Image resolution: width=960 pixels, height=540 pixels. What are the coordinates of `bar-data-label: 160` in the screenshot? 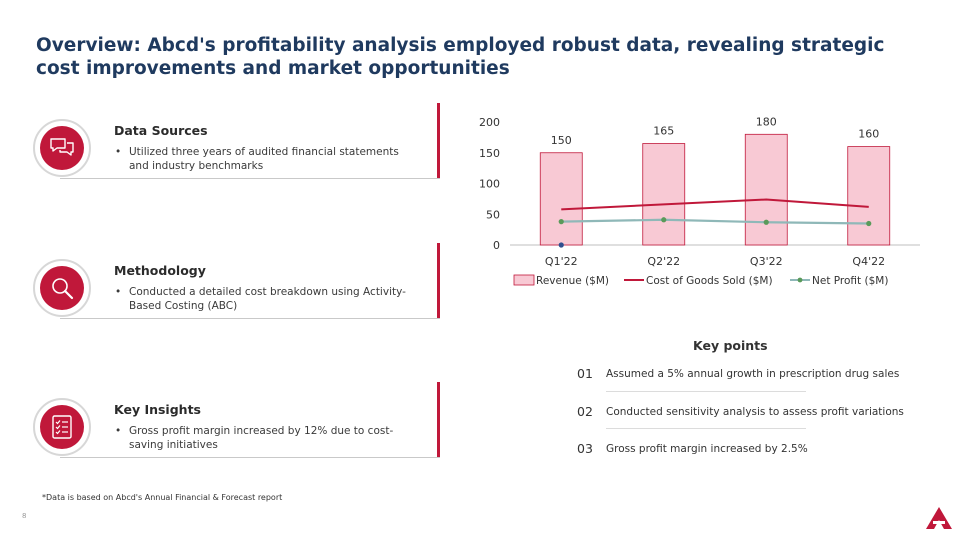 It's located at (868, 134).